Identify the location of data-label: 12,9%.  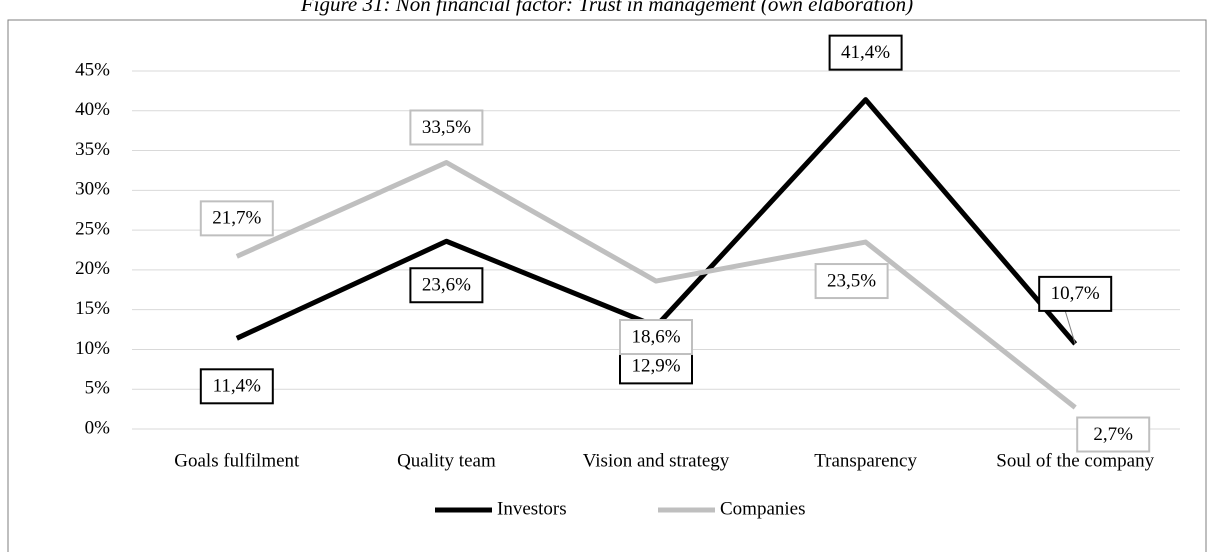
(655, 366).